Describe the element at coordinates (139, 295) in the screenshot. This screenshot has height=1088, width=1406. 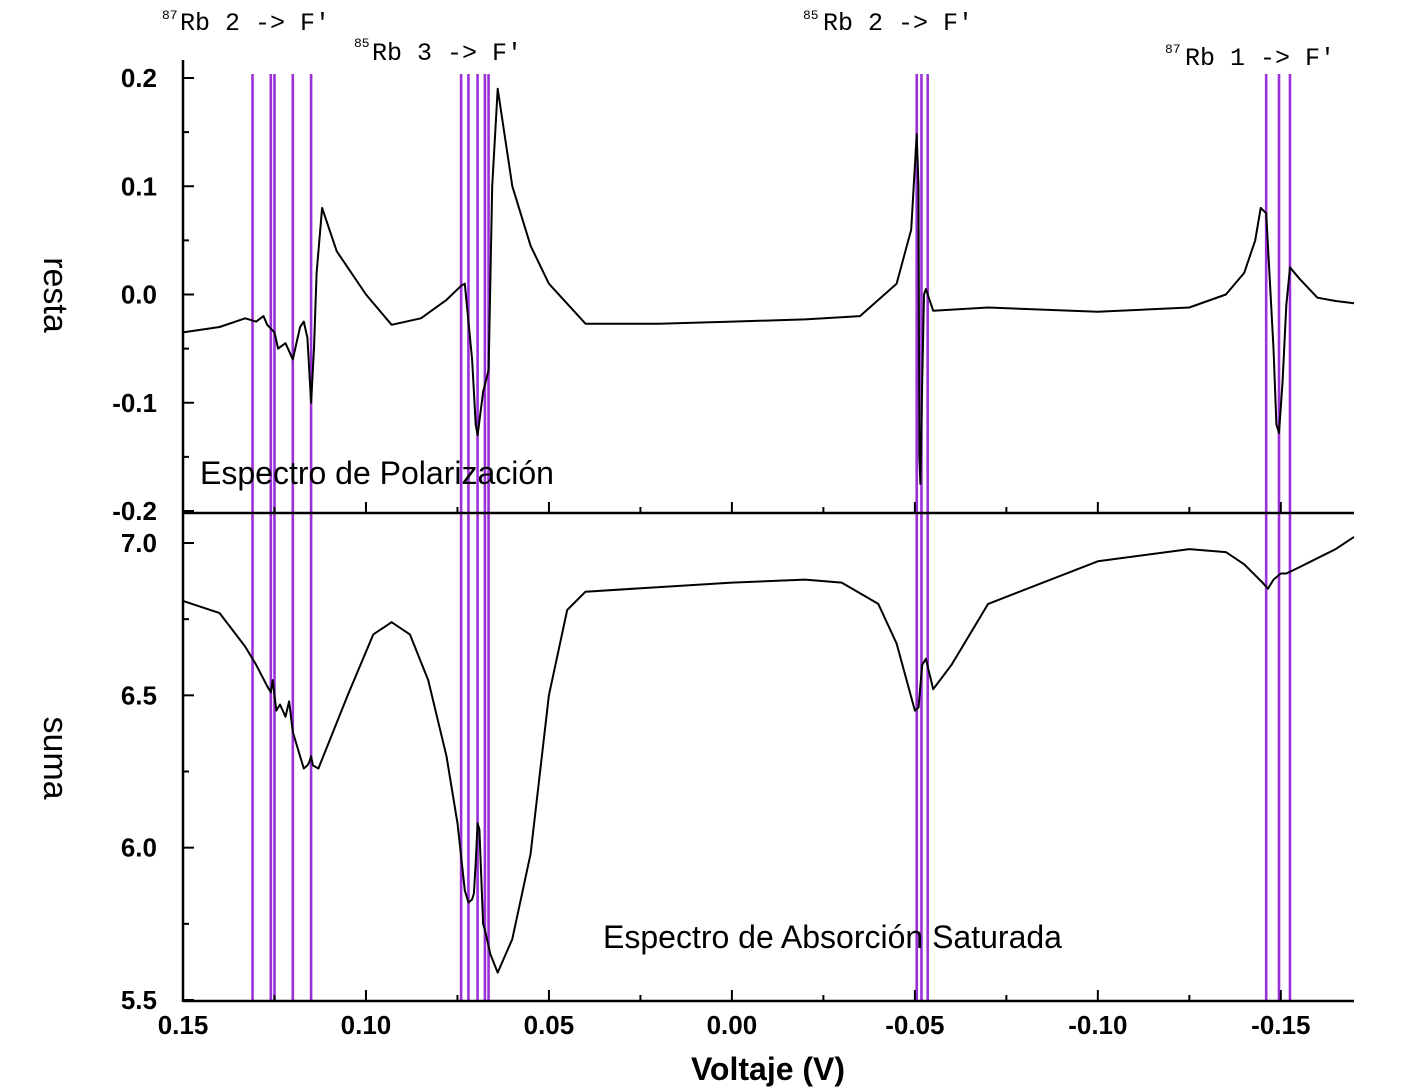
I see `y-tick-label: 0.0` at that location.